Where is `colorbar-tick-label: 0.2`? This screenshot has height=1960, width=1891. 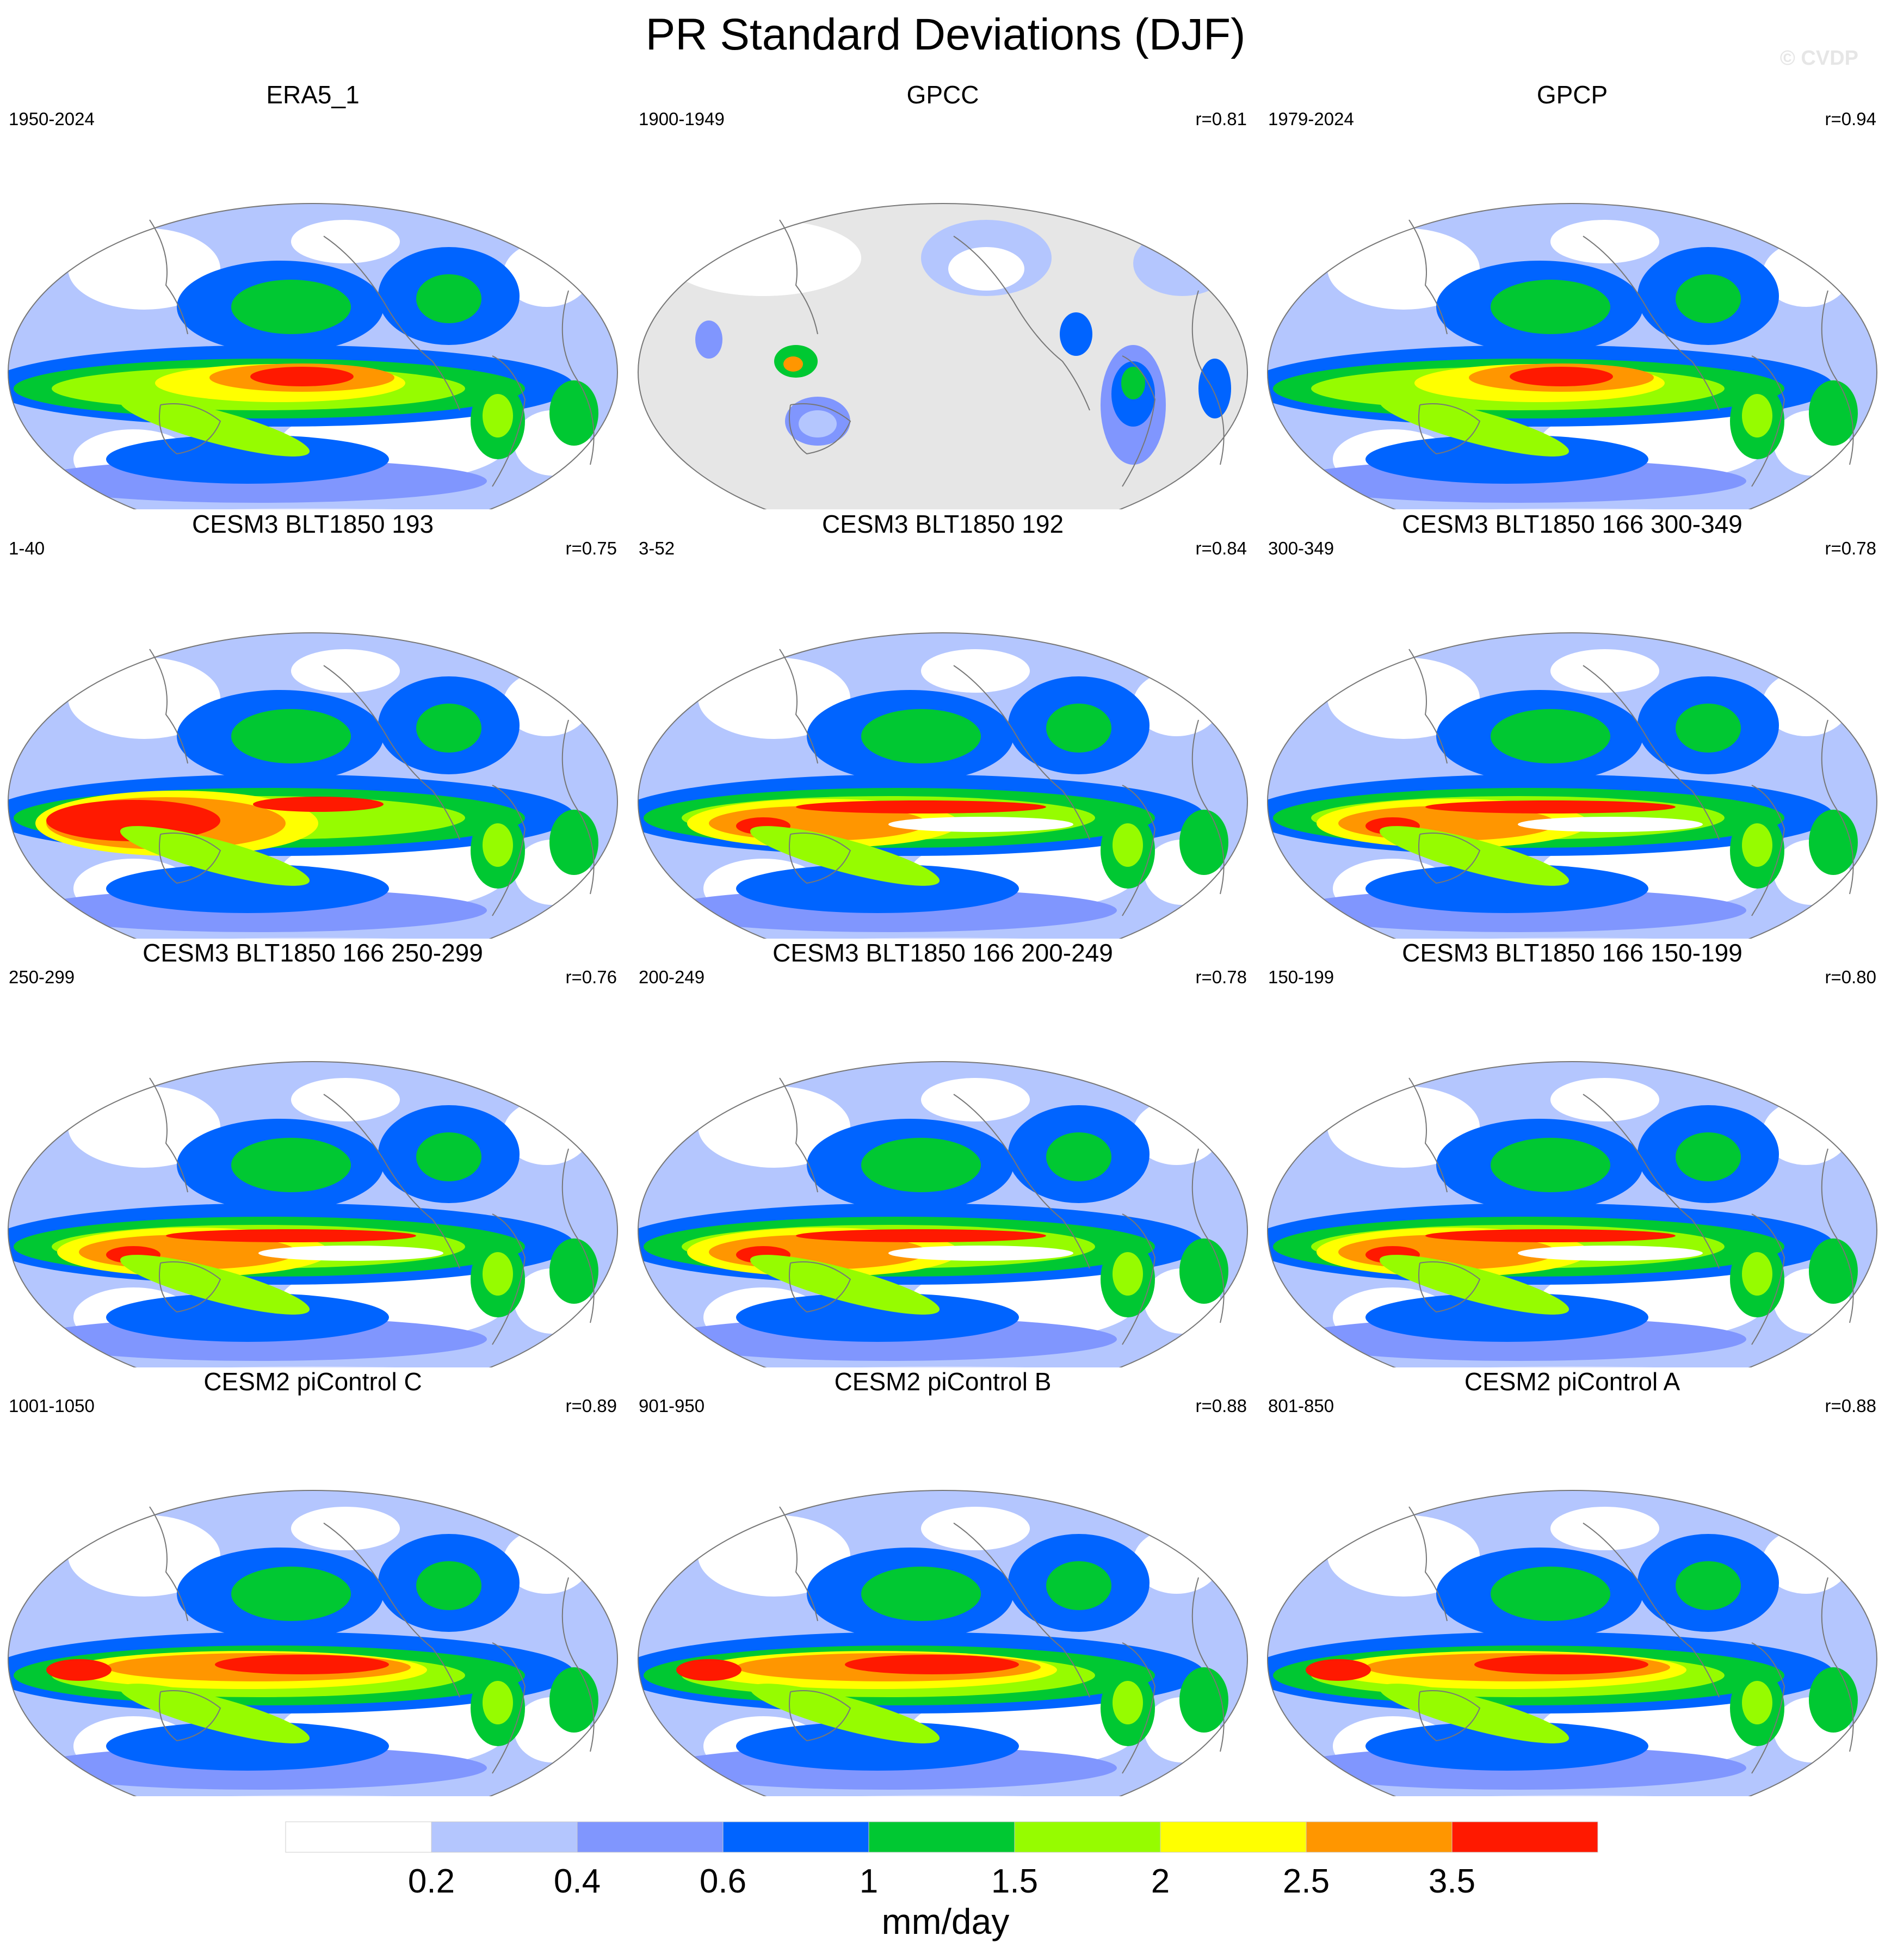 colorbar-tick-label: 0.2 is located at coordinates (431, 1881).